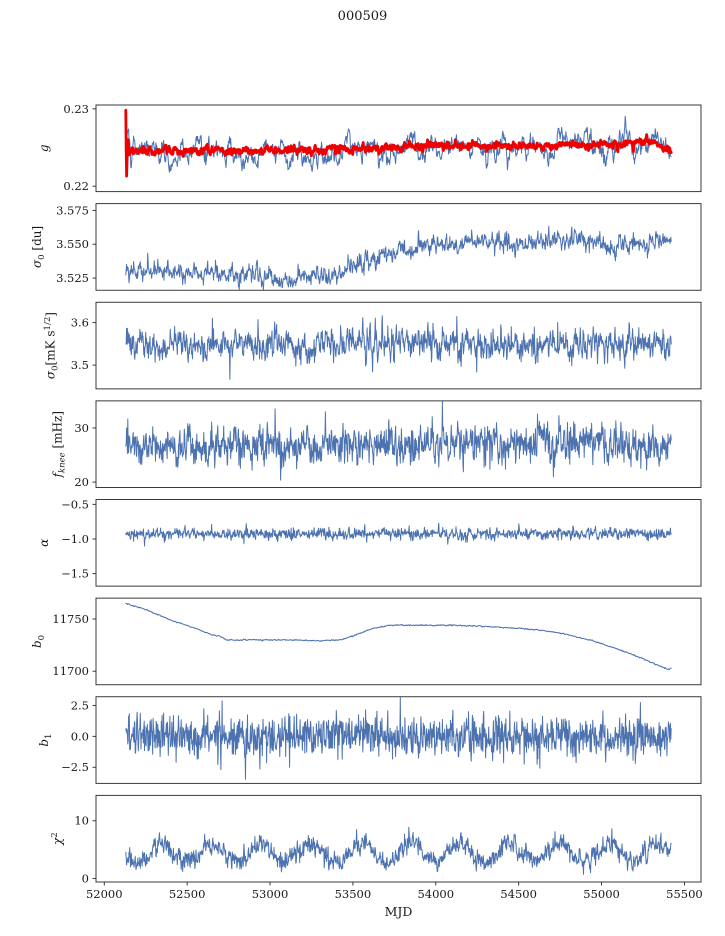 The width and height of the screenshot is (725, 936). I want to click on panel-g-border, so click(398, 148).